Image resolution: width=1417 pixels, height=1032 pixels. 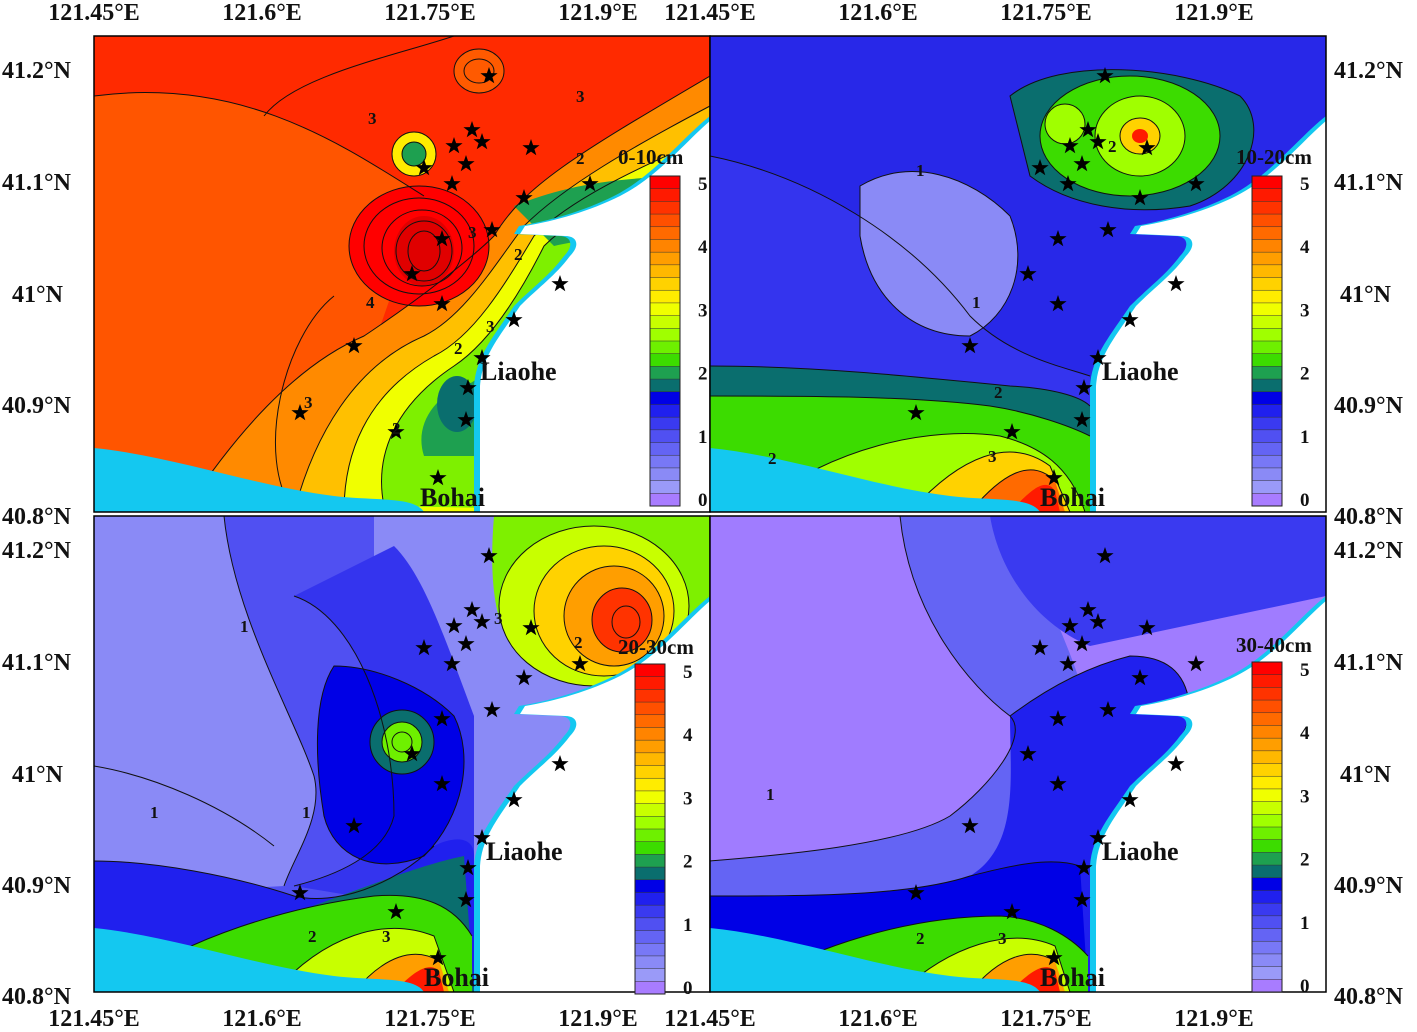 What do you see at coordinates (1369, 406) in the screenshot?
I see `lat-tick: 40.9°N` at bounding box center [1369, 406].